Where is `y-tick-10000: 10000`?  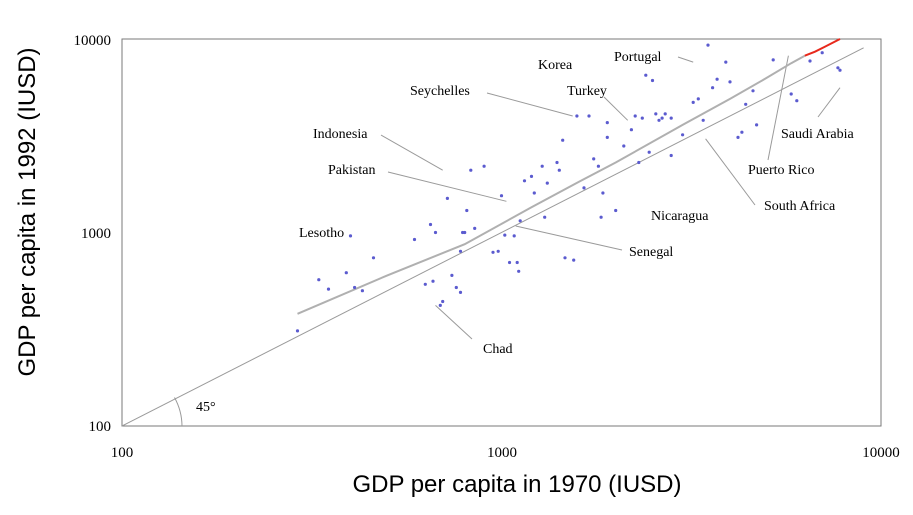 y-tick-10000: 10000 is located at coordinates (93, 41).